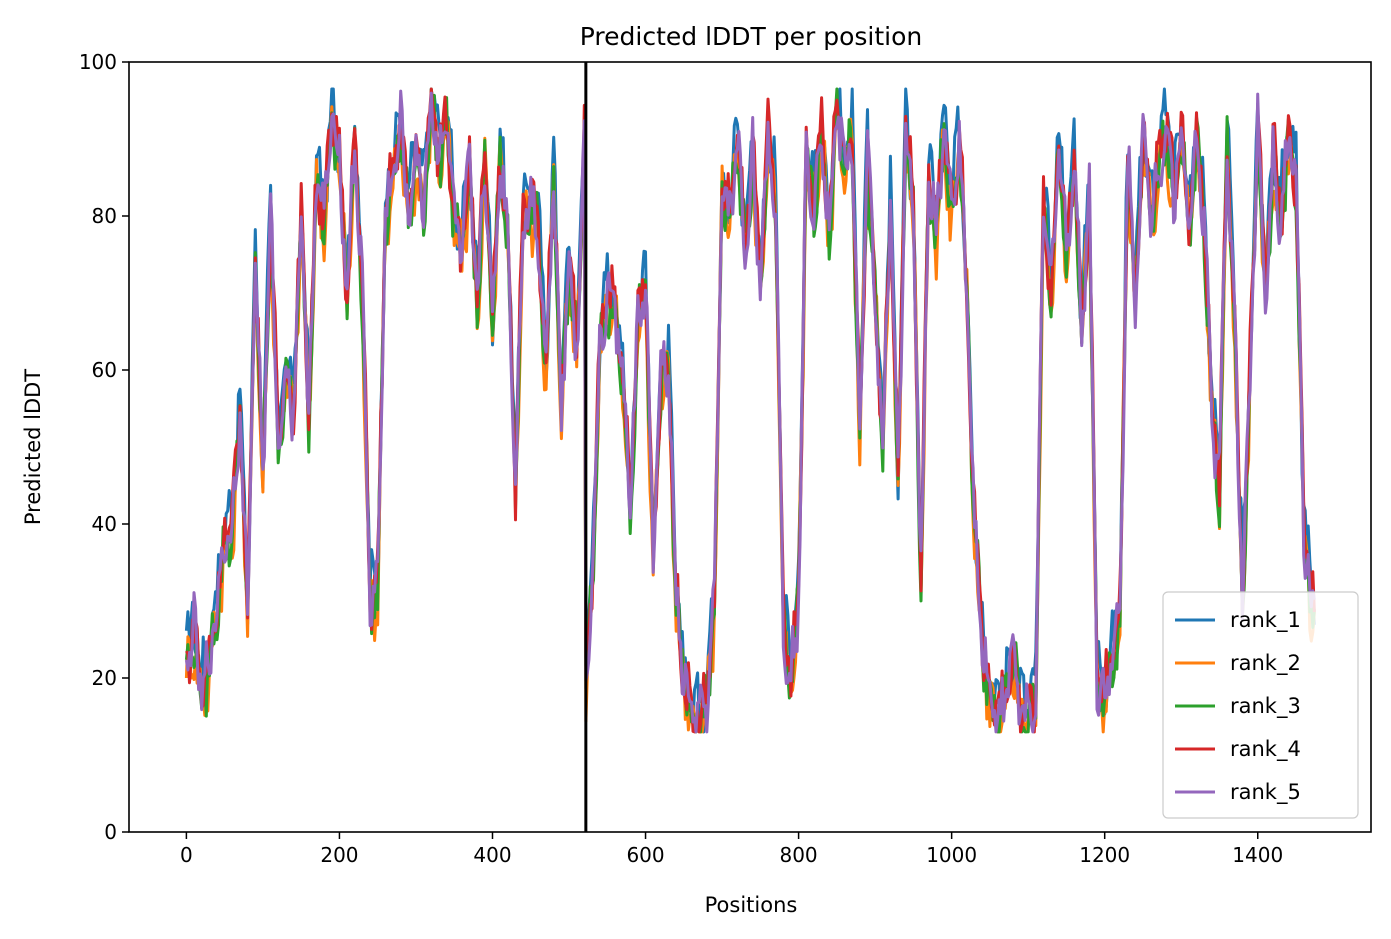 Image resolution: width=1391 pixels, height=939 pixels. What do you see at coordinates (1265, 706) in the screenshot?
I see `legend-label-rank_3: rank_3` at bounding box center [1265, 706].